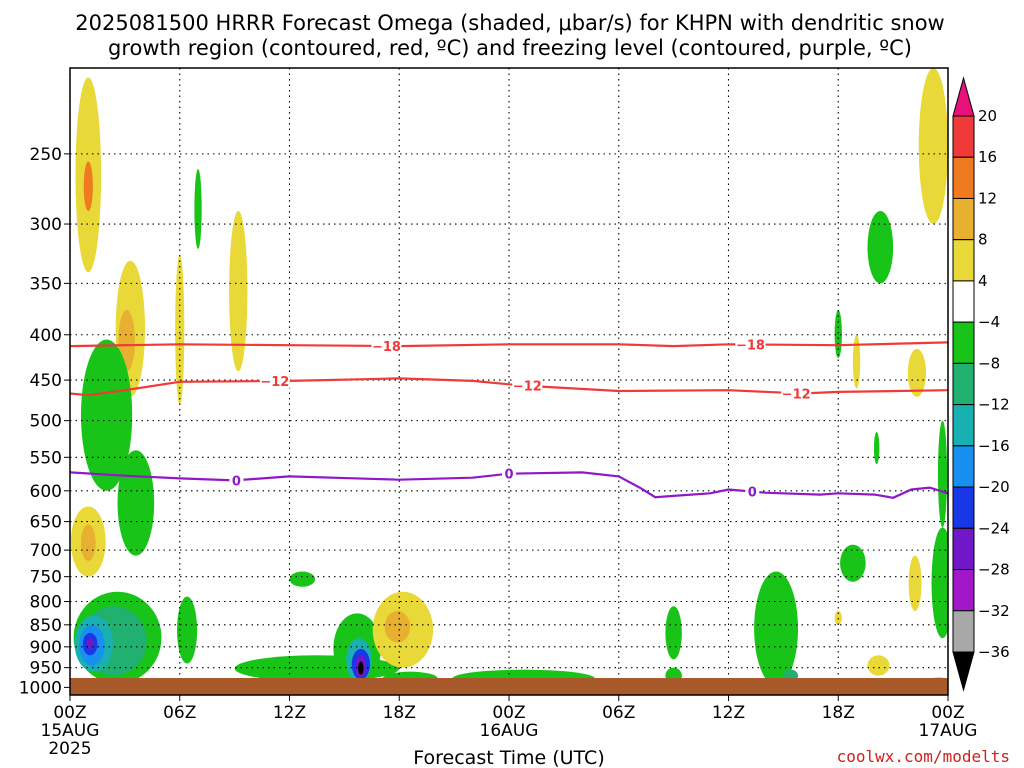  Describe the element at coordinates (981, 384) in the screenshot. I see `colorbar: 20 16 12 8 4 −4 −8 −12 −16 −20 −24 −28 −32 −36` at that location.